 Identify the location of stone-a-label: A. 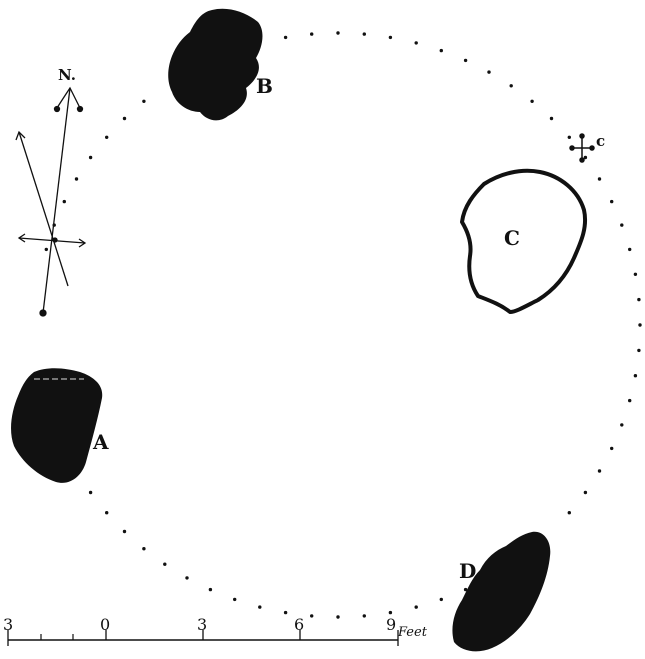
(100, 442).